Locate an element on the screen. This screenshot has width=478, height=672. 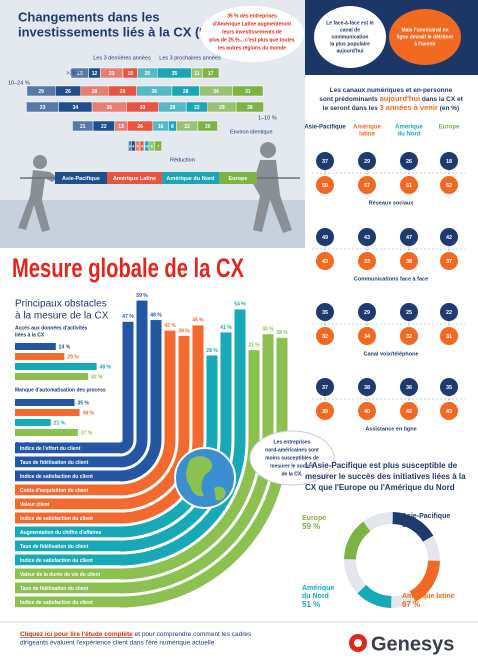
segment-name: Asie-Pacifique is located at coordinates (426, 516).